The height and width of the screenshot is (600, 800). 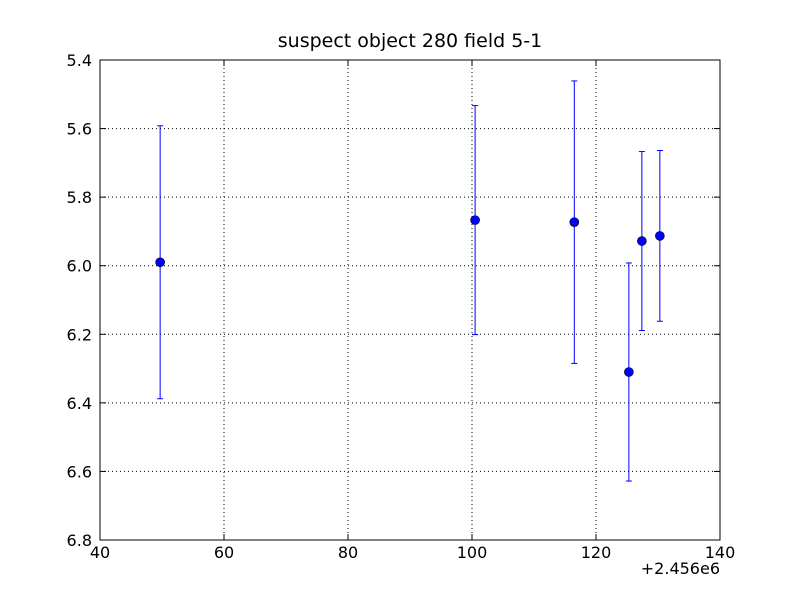 What do you see at coordinates (680, 568) in the screenshot?
I see `x-offset-label: +2.456e6` at bounding box center [680, 568].